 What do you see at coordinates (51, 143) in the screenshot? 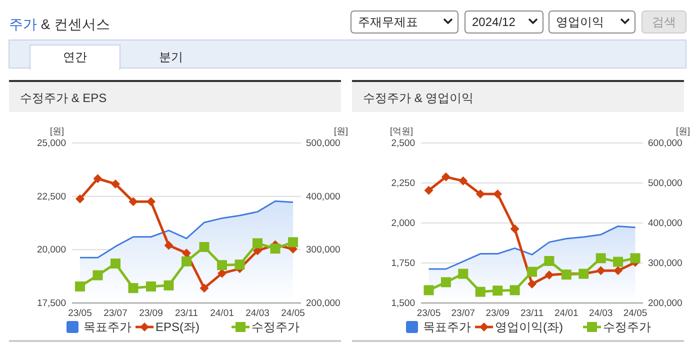
I see `y-tick-label: 25,000` at bounding box center [51, 143].